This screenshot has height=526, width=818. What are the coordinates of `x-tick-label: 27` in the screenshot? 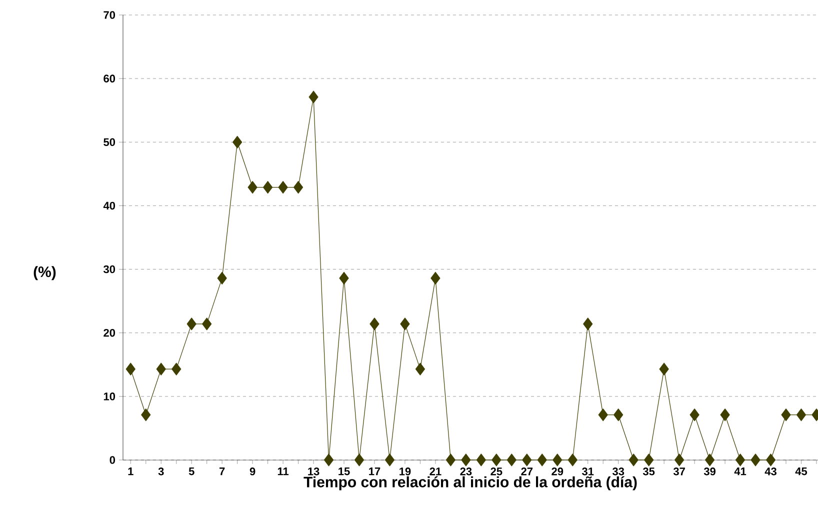 It's located at (527, 472).